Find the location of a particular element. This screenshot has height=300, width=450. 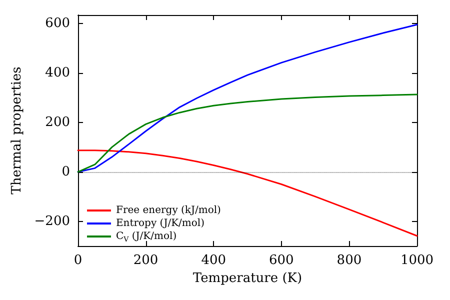

x-tick-label: 400 is located at coordinates (213, 260).